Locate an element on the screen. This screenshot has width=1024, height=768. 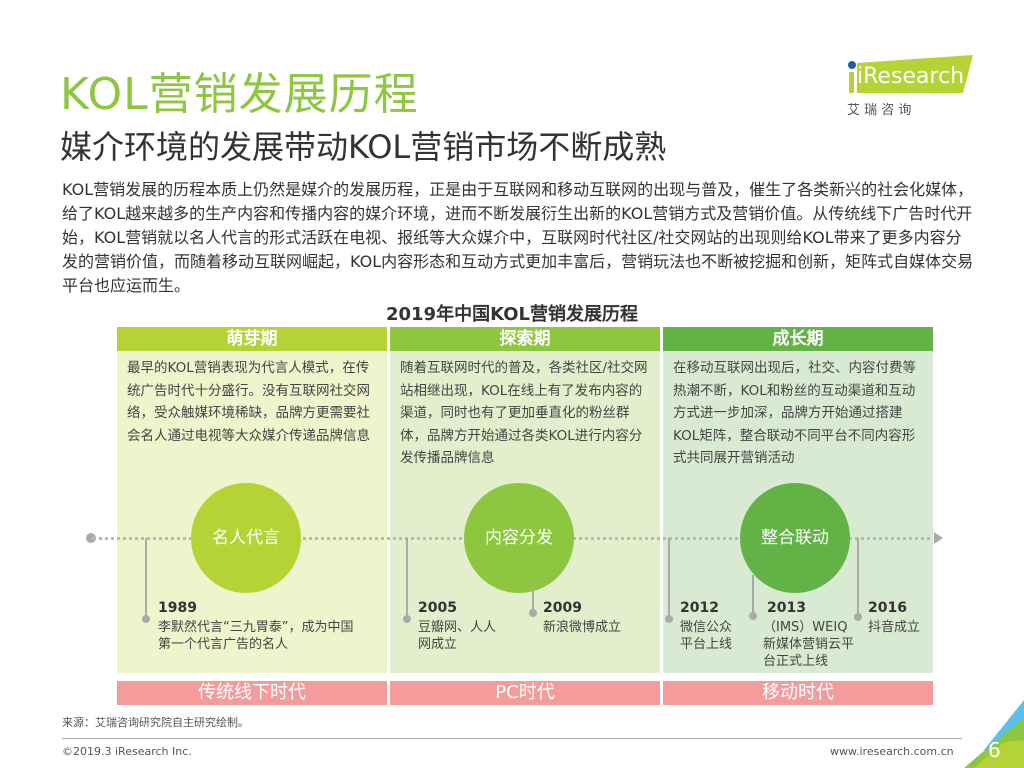
event-text: 抖音成立 is located at coordinates (894, 627).